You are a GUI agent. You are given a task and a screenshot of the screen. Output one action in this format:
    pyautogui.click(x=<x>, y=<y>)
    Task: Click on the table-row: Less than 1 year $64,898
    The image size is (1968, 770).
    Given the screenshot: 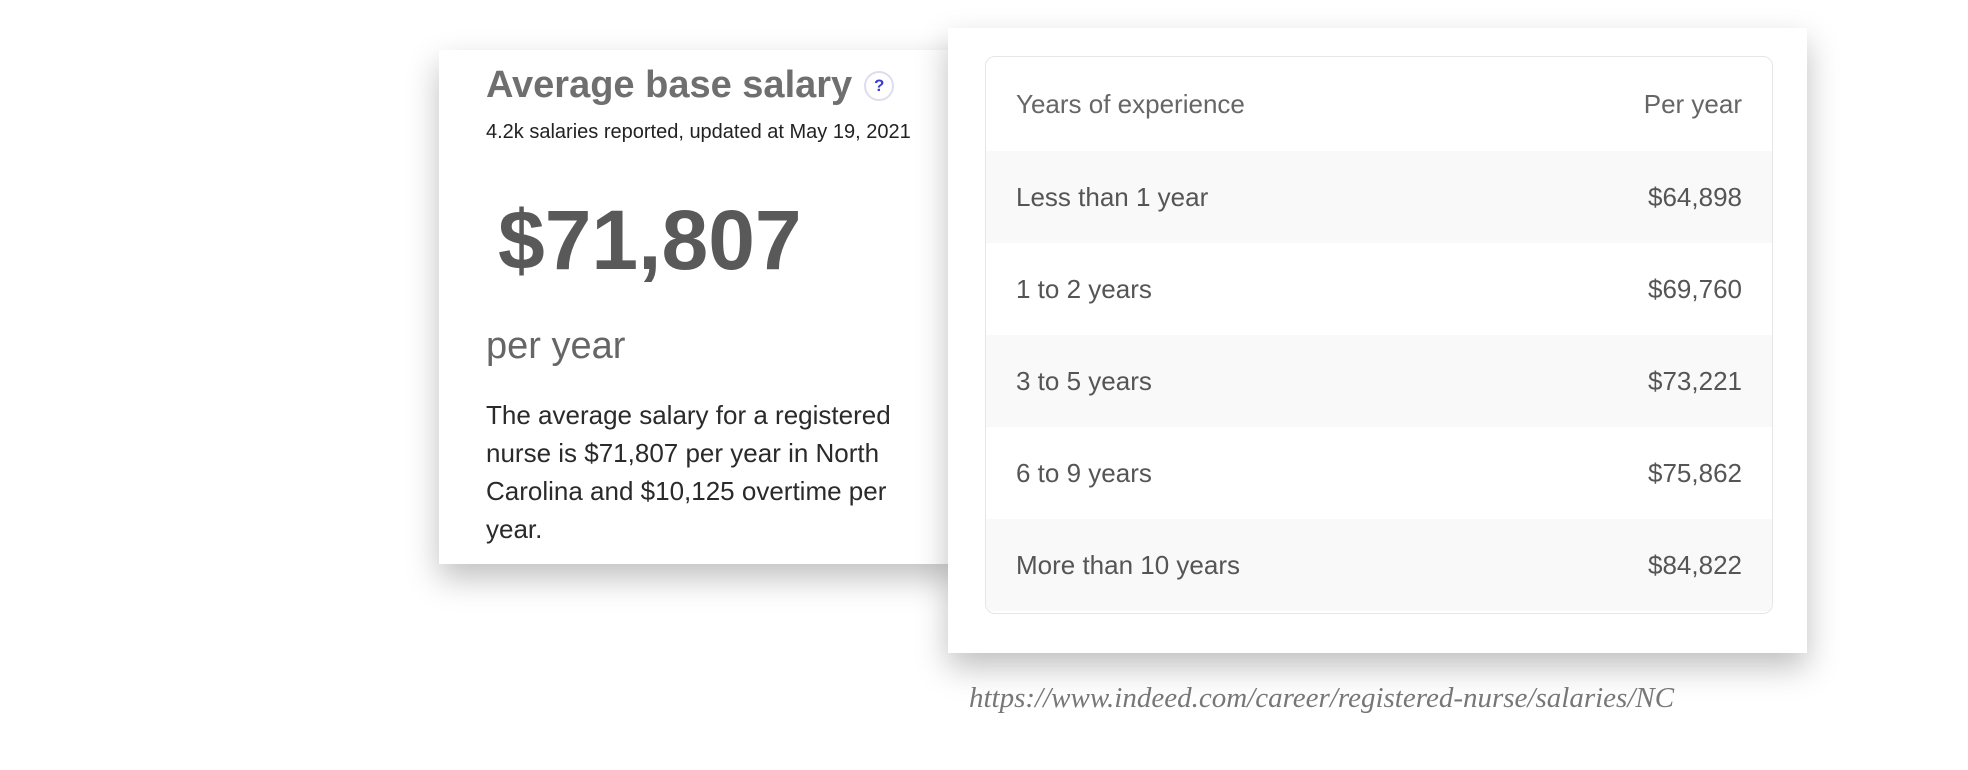 What is the action you would take?
    pyautogui.click(x=1379, y=197)
    